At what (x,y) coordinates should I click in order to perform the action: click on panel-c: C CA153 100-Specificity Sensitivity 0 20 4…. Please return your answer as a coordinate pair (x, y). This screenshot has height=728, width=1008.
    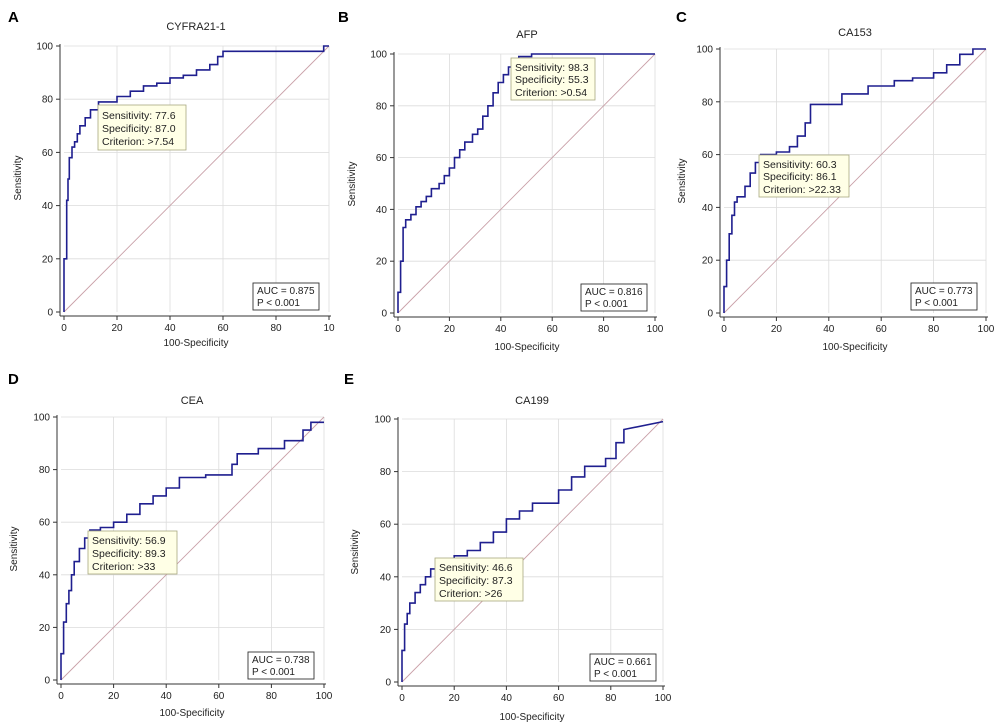
    Looking at the image, I should click on (835, 181).